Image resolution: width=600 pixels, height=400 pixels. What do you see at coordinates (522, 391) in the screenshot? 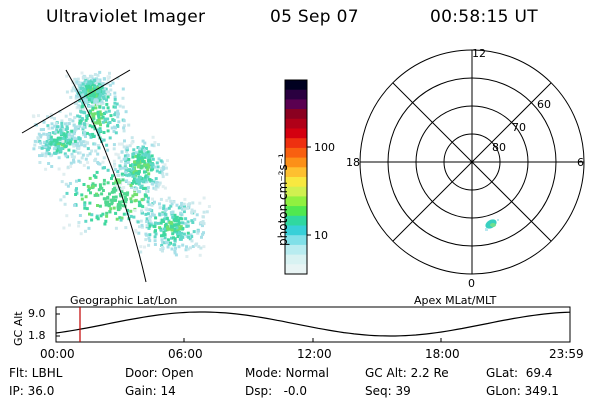
I see `glon-readout: GLon: 349.1` at bounding box center [522, 391].